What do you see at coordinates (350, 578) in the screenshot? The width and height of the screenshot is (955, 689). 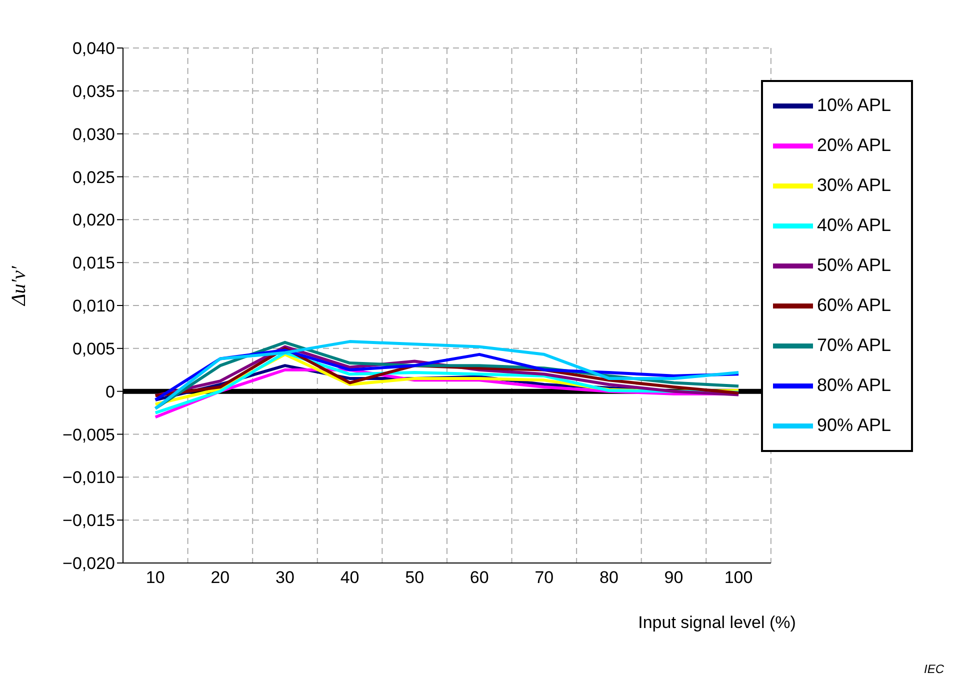 I see `x-tick-label: 40` at bounding box center [350, 578].